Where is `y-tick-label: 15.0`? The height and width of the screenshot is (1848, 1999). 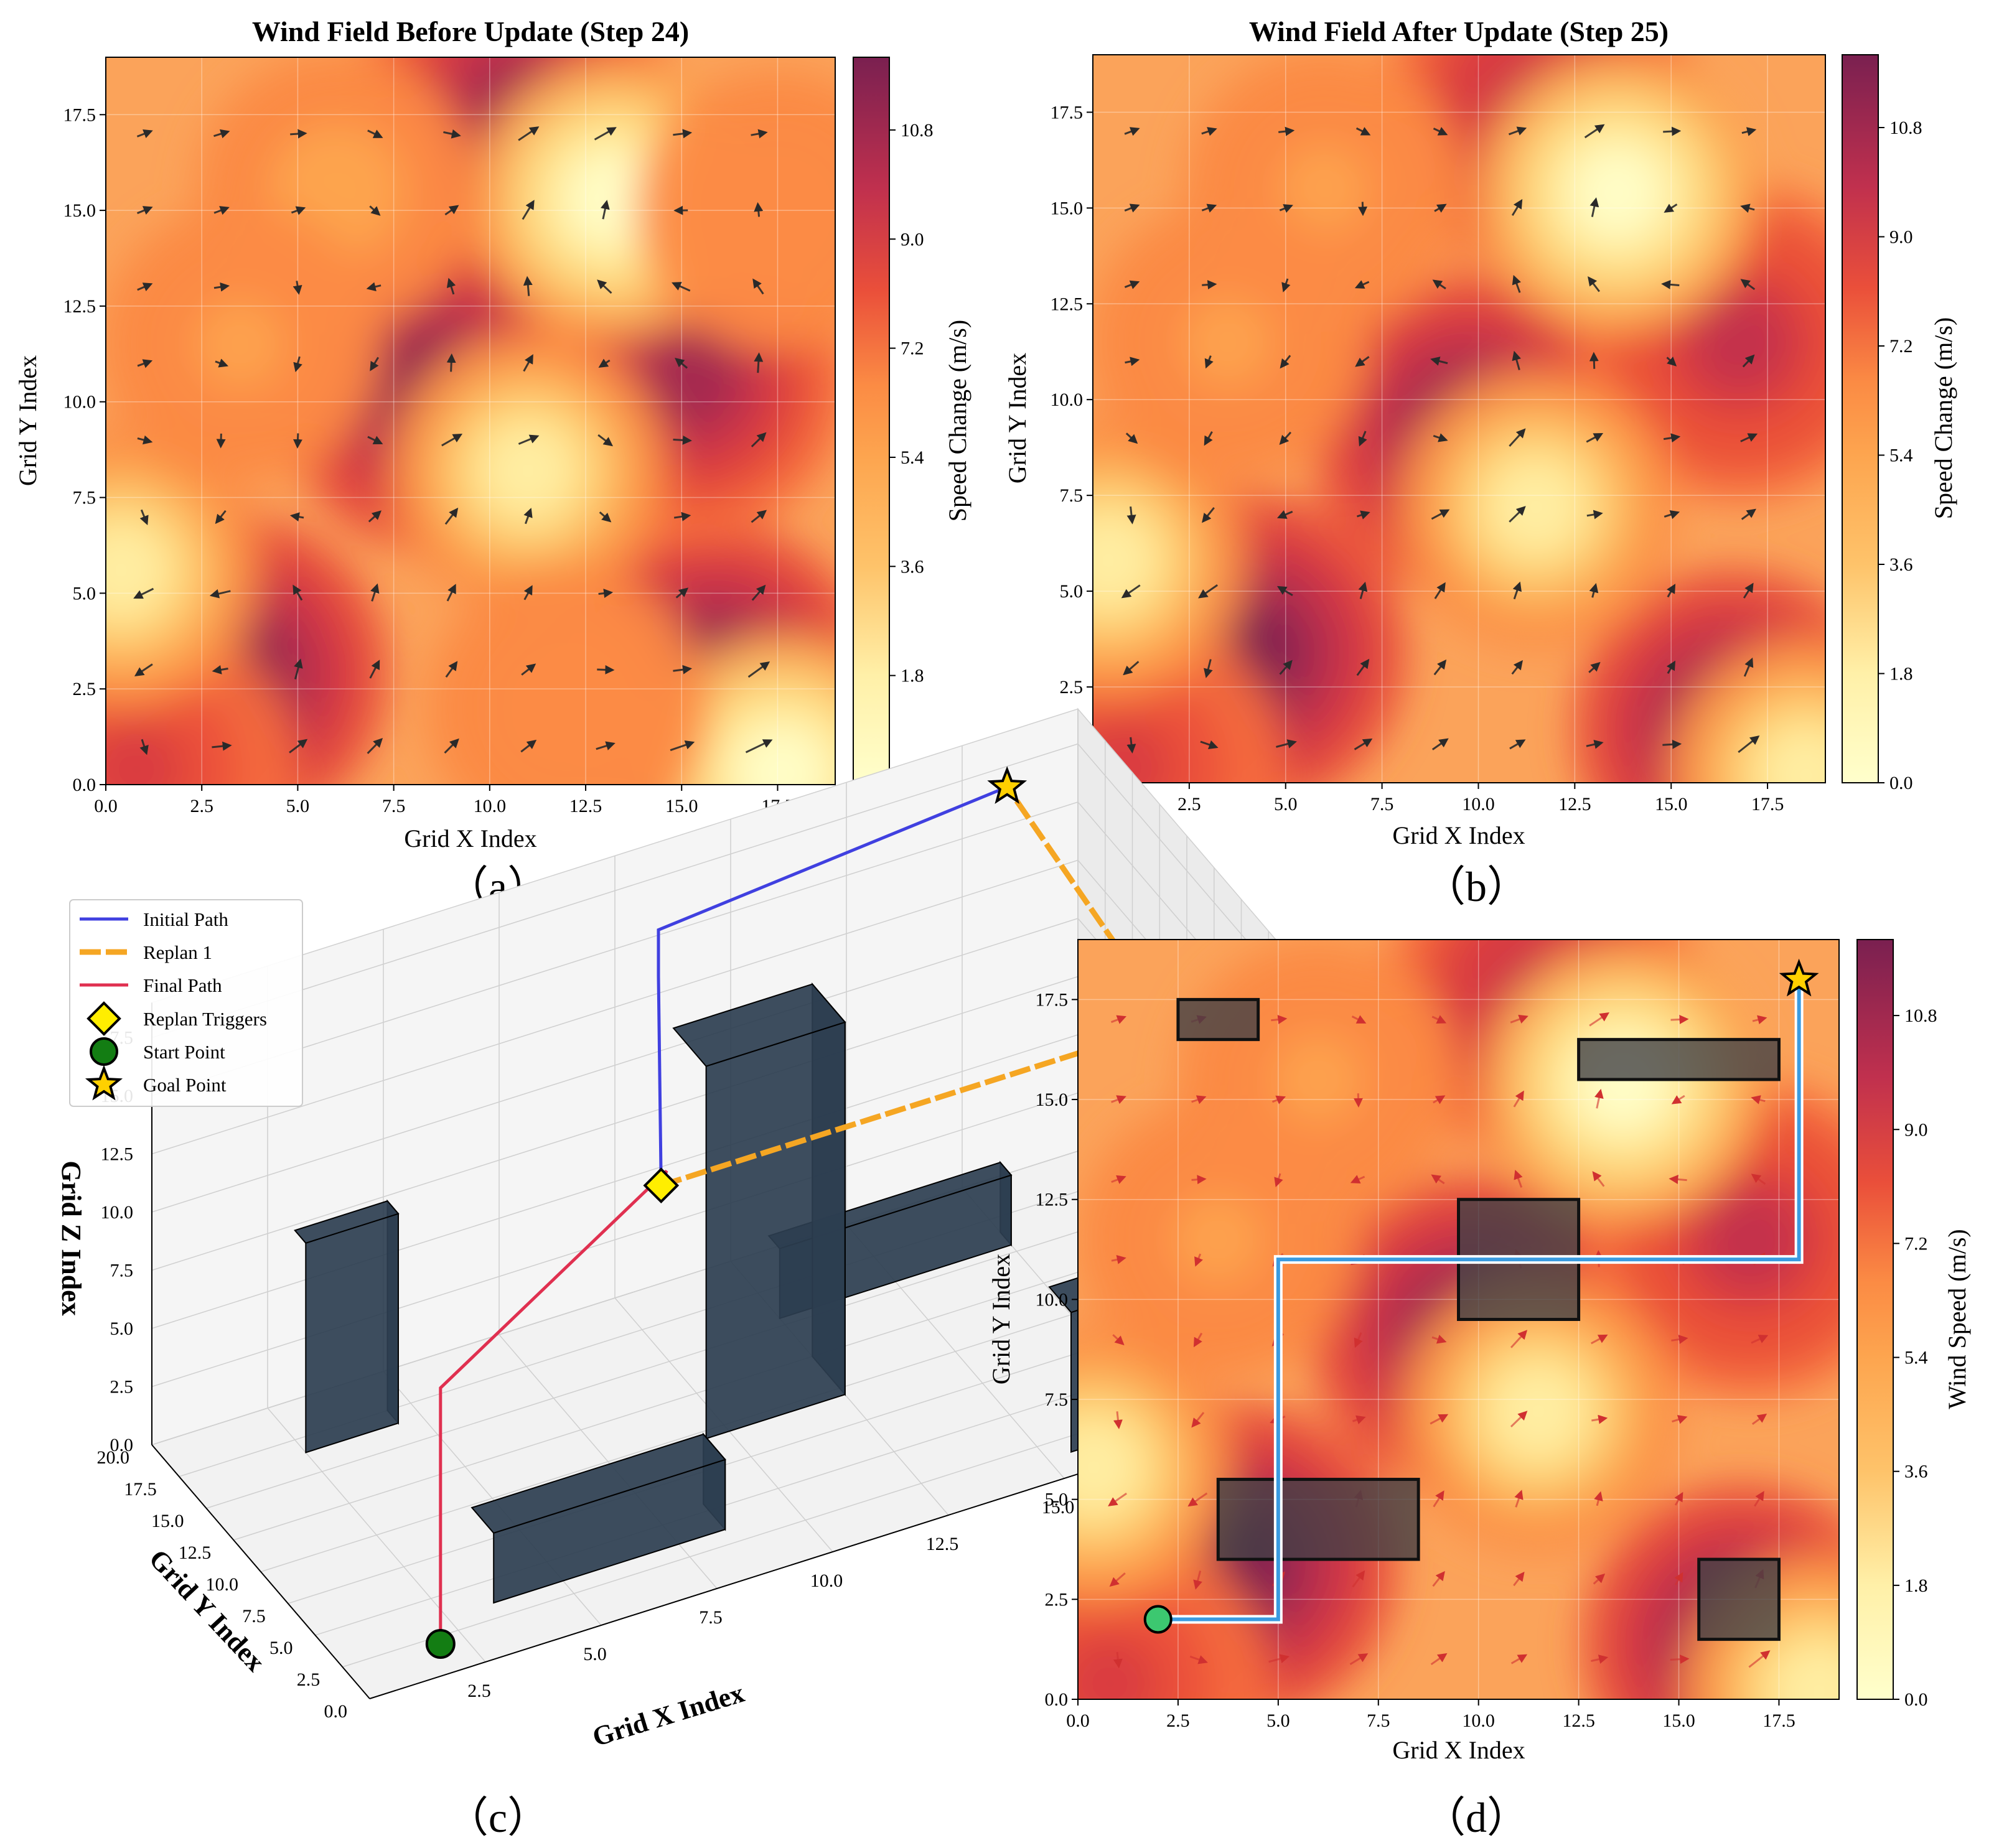
y-tick-label: 15.0 is located at coordinates (167, 1521).